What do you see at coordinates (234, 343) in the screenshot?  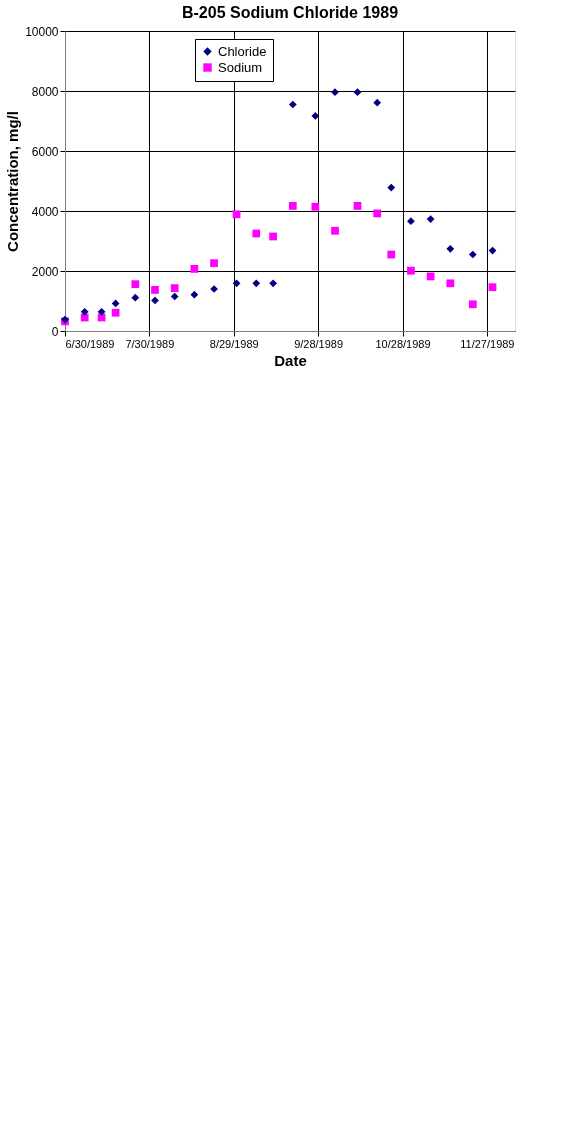 I see `x-tick-label: 8/29/1989` at bounding box center [234, 343].